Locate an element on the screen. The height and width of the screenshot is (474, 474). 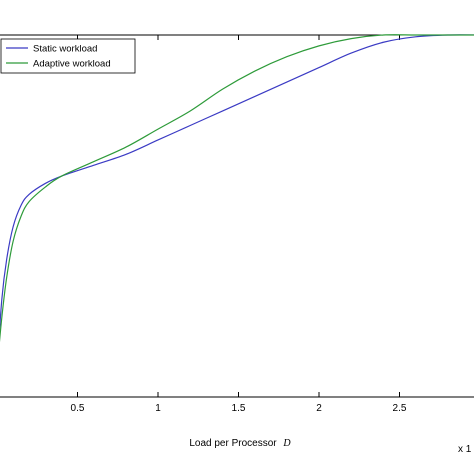
x-tick-label: 2 is located at coordinates (319, 408).